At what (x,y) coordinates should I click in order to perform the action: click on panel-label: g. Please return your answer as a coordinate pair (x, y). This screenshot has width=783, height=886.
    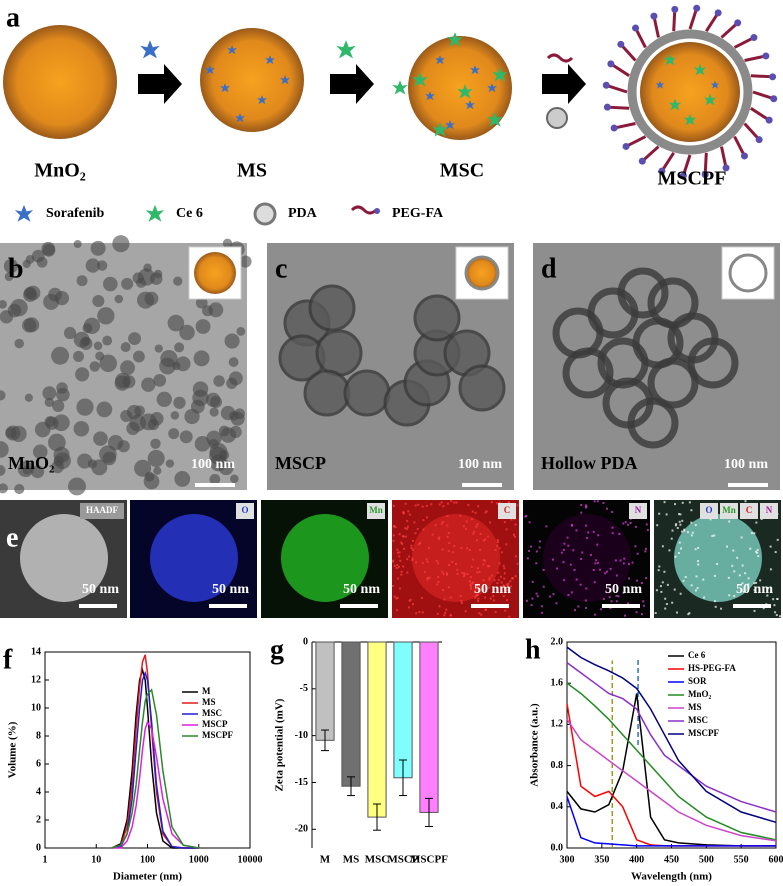
    Looking at the image, I should click on (277, 649).